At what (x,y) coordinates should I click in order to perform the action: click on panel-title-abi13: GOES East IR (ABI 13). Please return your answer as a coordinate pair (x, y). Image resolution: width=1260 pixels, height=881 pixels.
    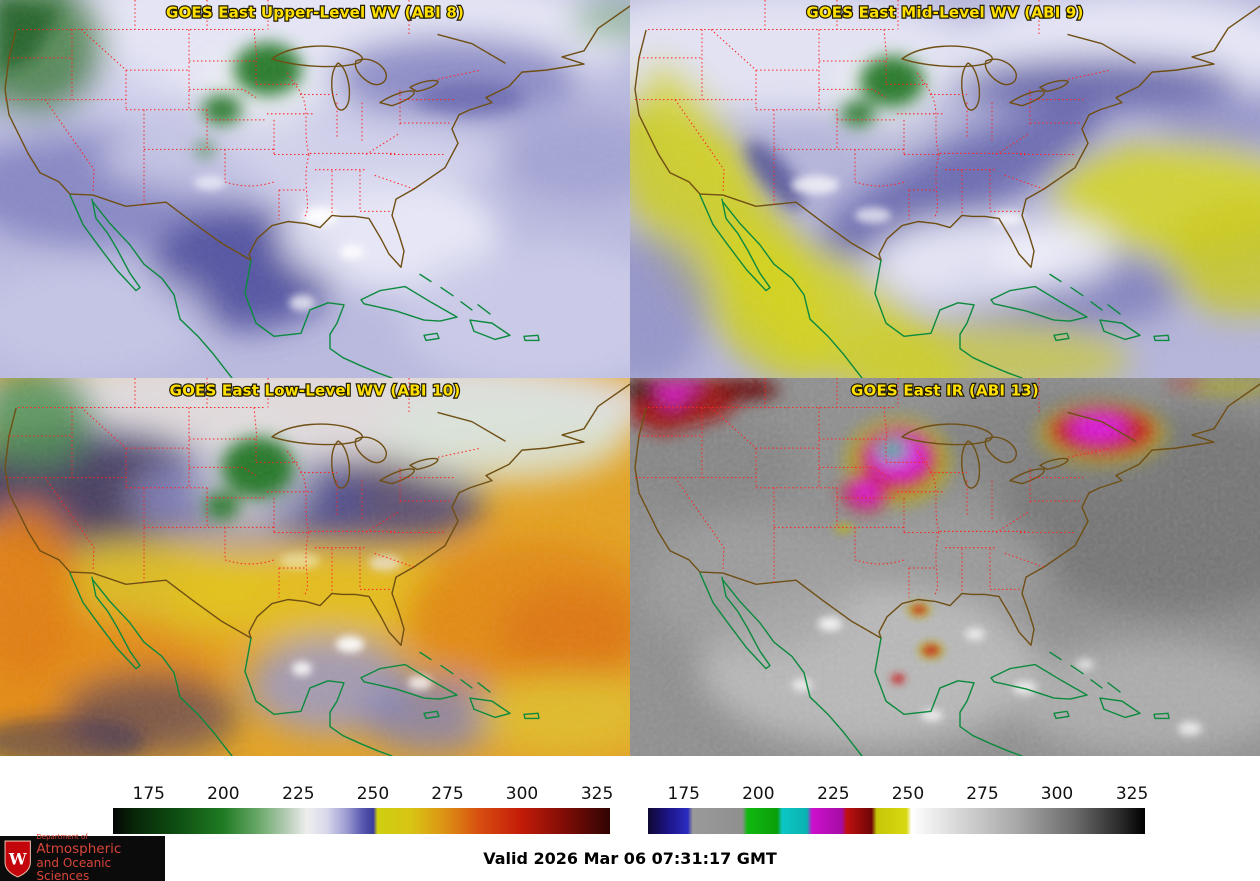
    Looking at the image, I should click on (945, 390).